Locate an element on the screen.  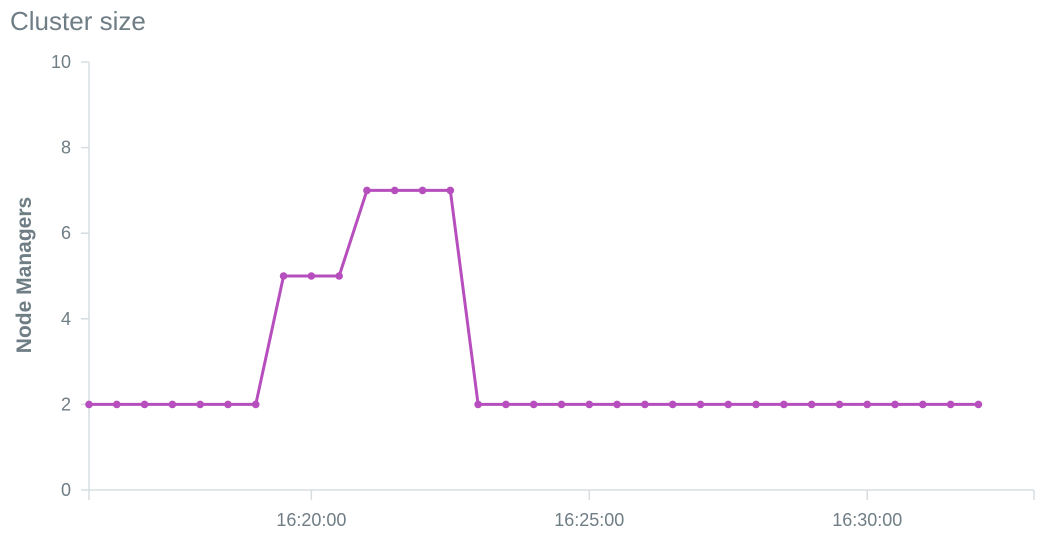
y-tick-label: 8 is located at coordinates (66, 148).